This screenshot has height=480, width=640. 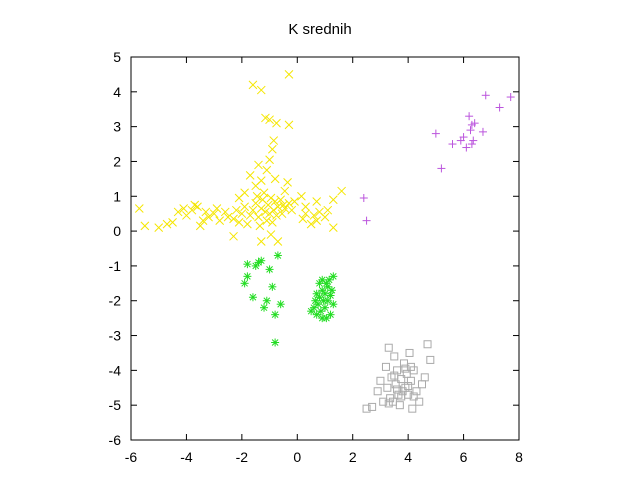 I want to click on x-tick-label: -4, so click(x=186, y=457).